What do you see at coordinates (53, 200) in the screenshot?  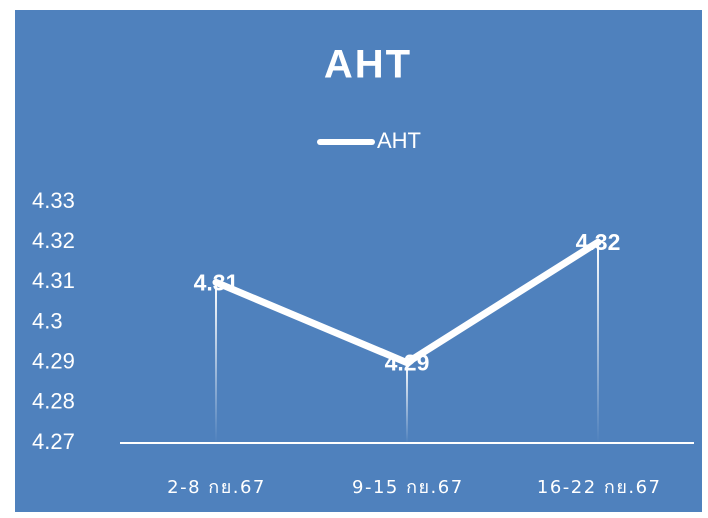 I see `y-tick-label: 4.33` at bounding box center [53, 200].